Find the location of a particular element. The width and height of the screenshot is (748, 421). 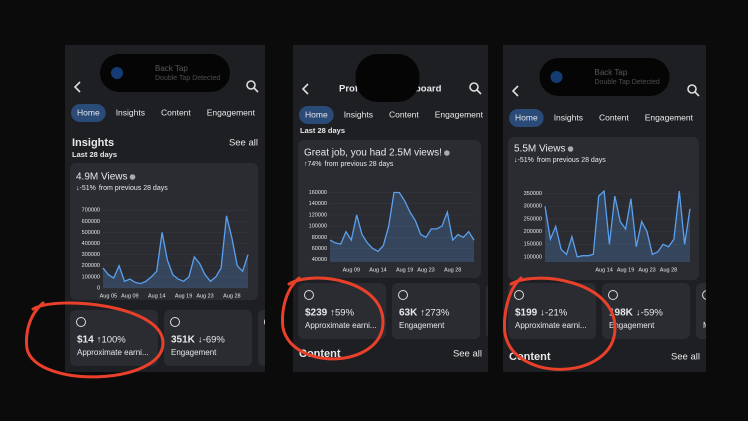

views-card is located at coordinates (389, 209).